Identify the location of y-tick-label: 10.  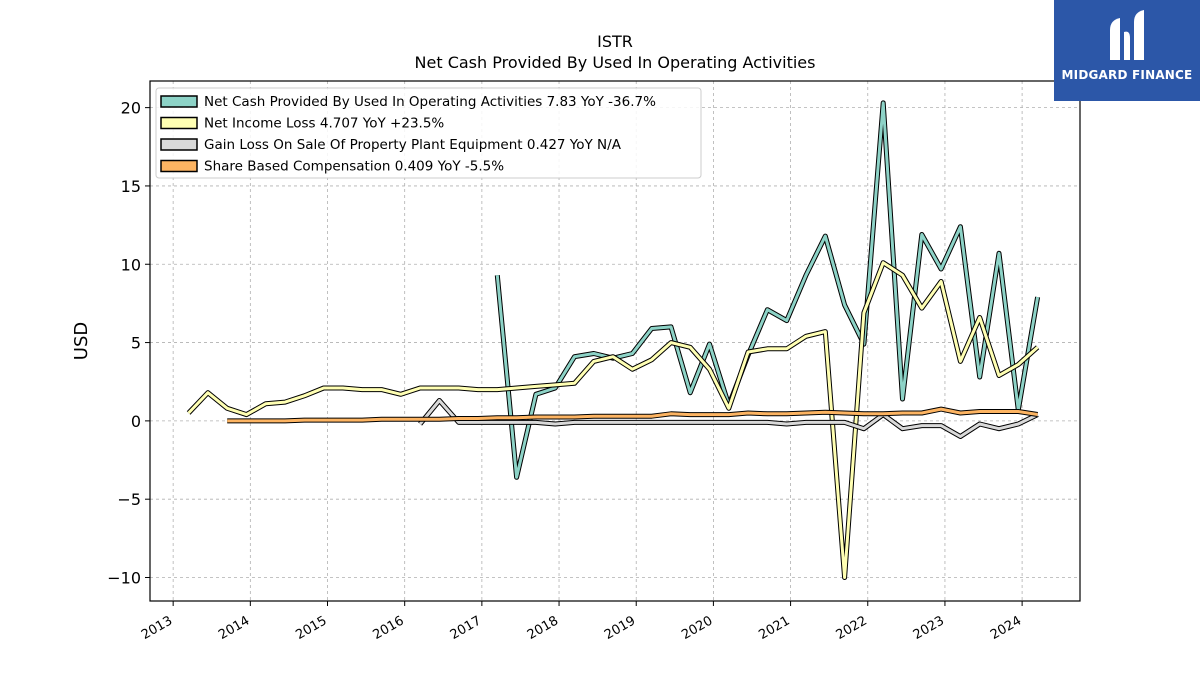
(131, 264).